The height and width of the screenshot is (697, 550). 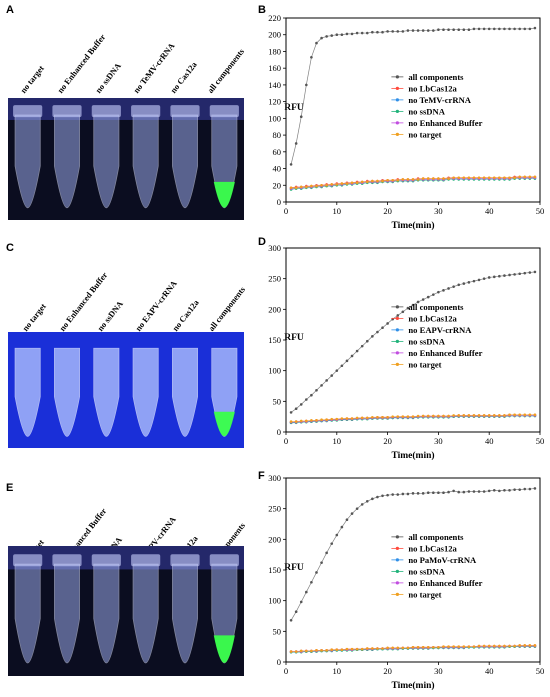 What do you see at coordinates (387, 211) in the screenshot?
I see `x-tick-label: 20` at bounding box center [387, 211].